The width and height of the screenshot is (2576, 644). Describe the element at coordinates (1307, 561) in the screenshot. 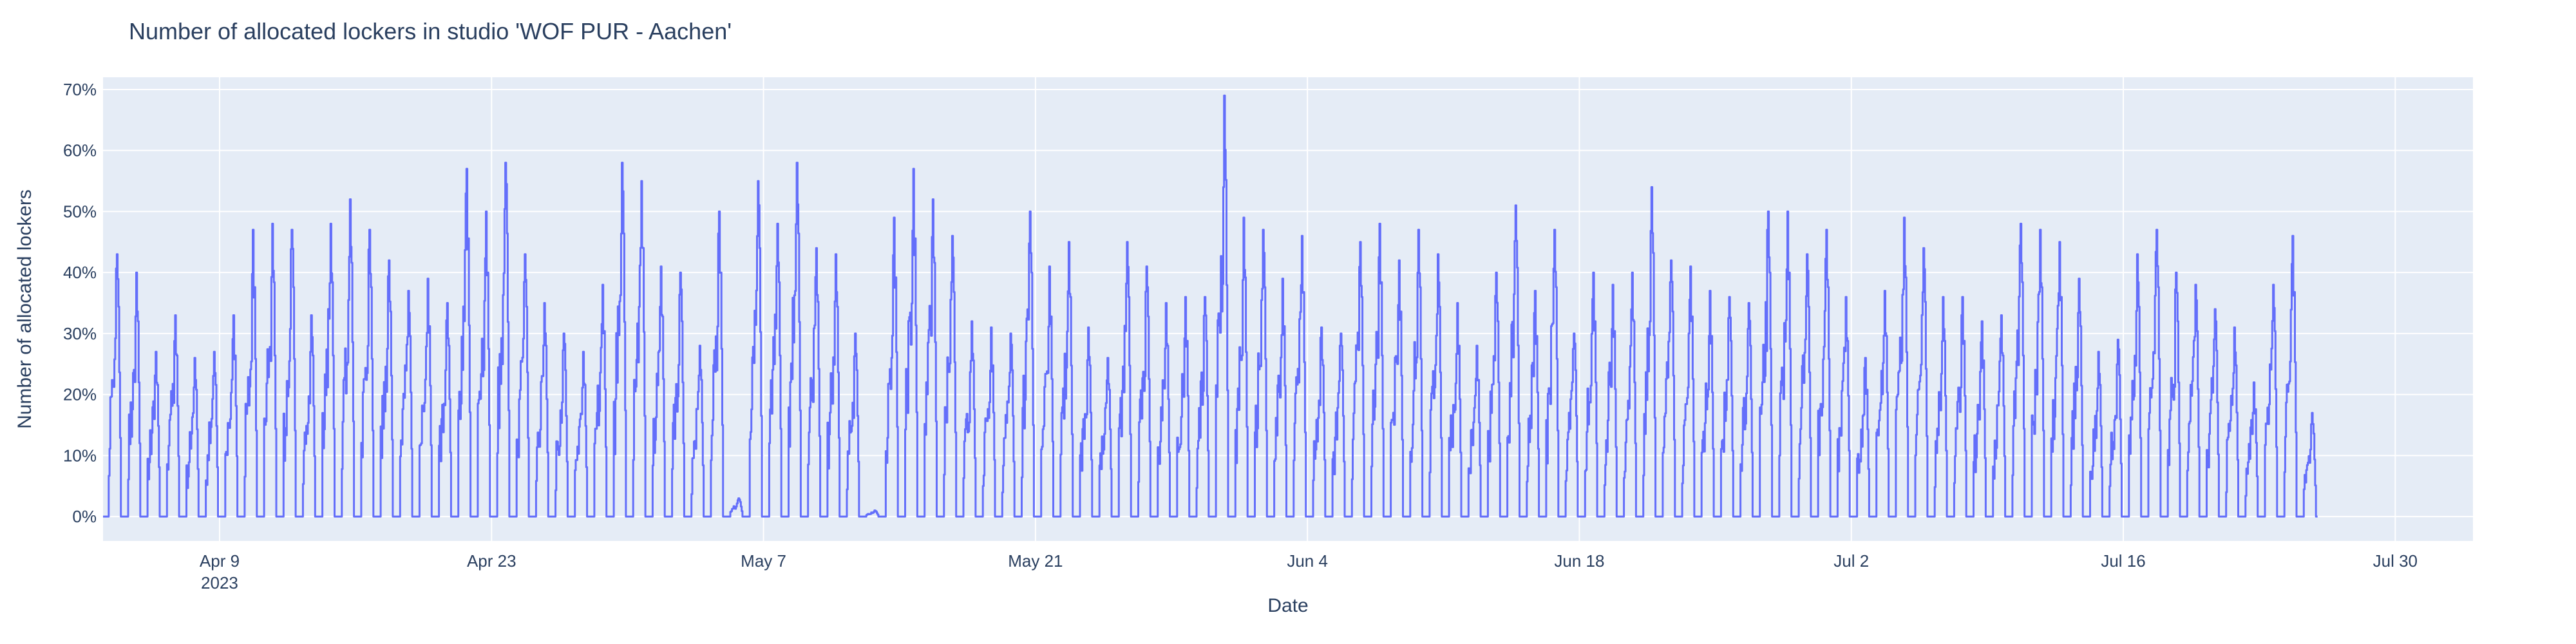

I see `x-tick-label: Jun 4` at that location.